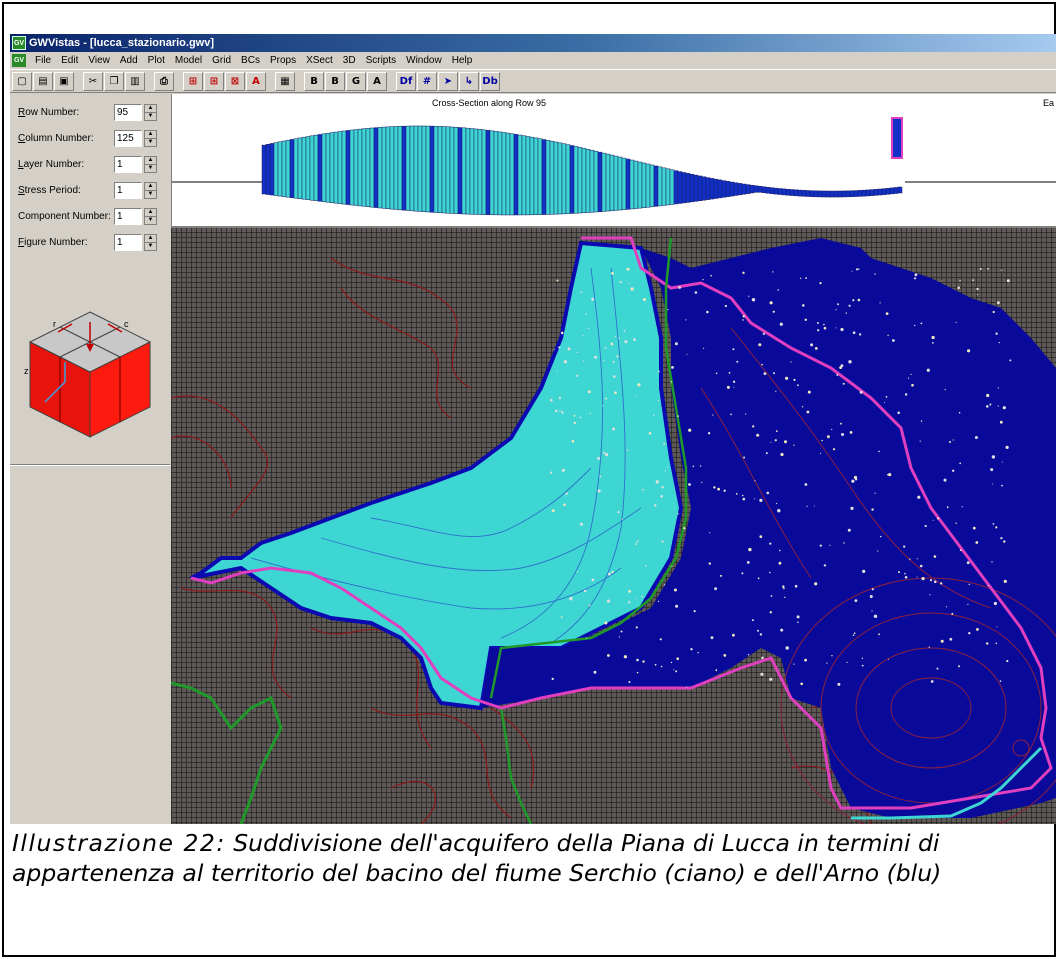  I want to click on menu-grid: Grid, so click(222, 60).